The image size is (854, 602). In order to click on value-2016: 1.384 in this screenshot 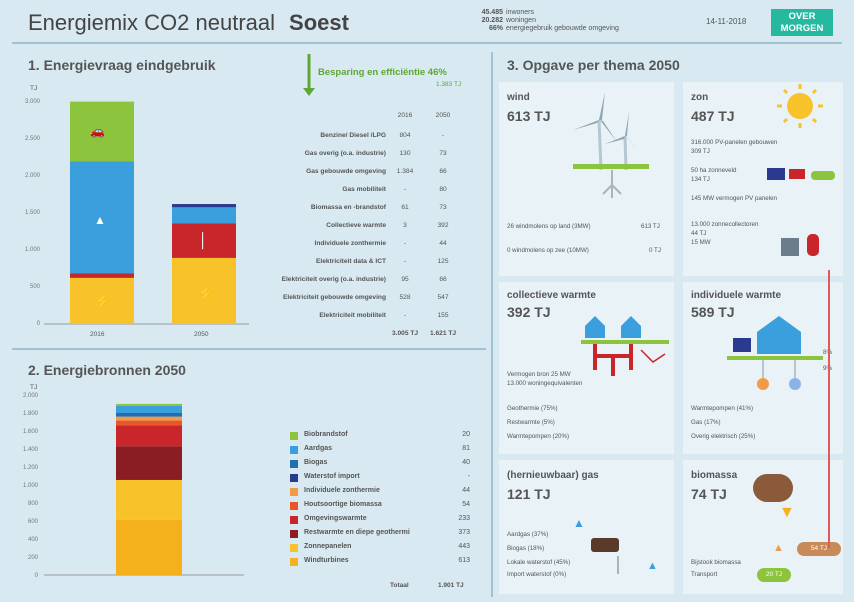, I will do `click(405, 171)`.